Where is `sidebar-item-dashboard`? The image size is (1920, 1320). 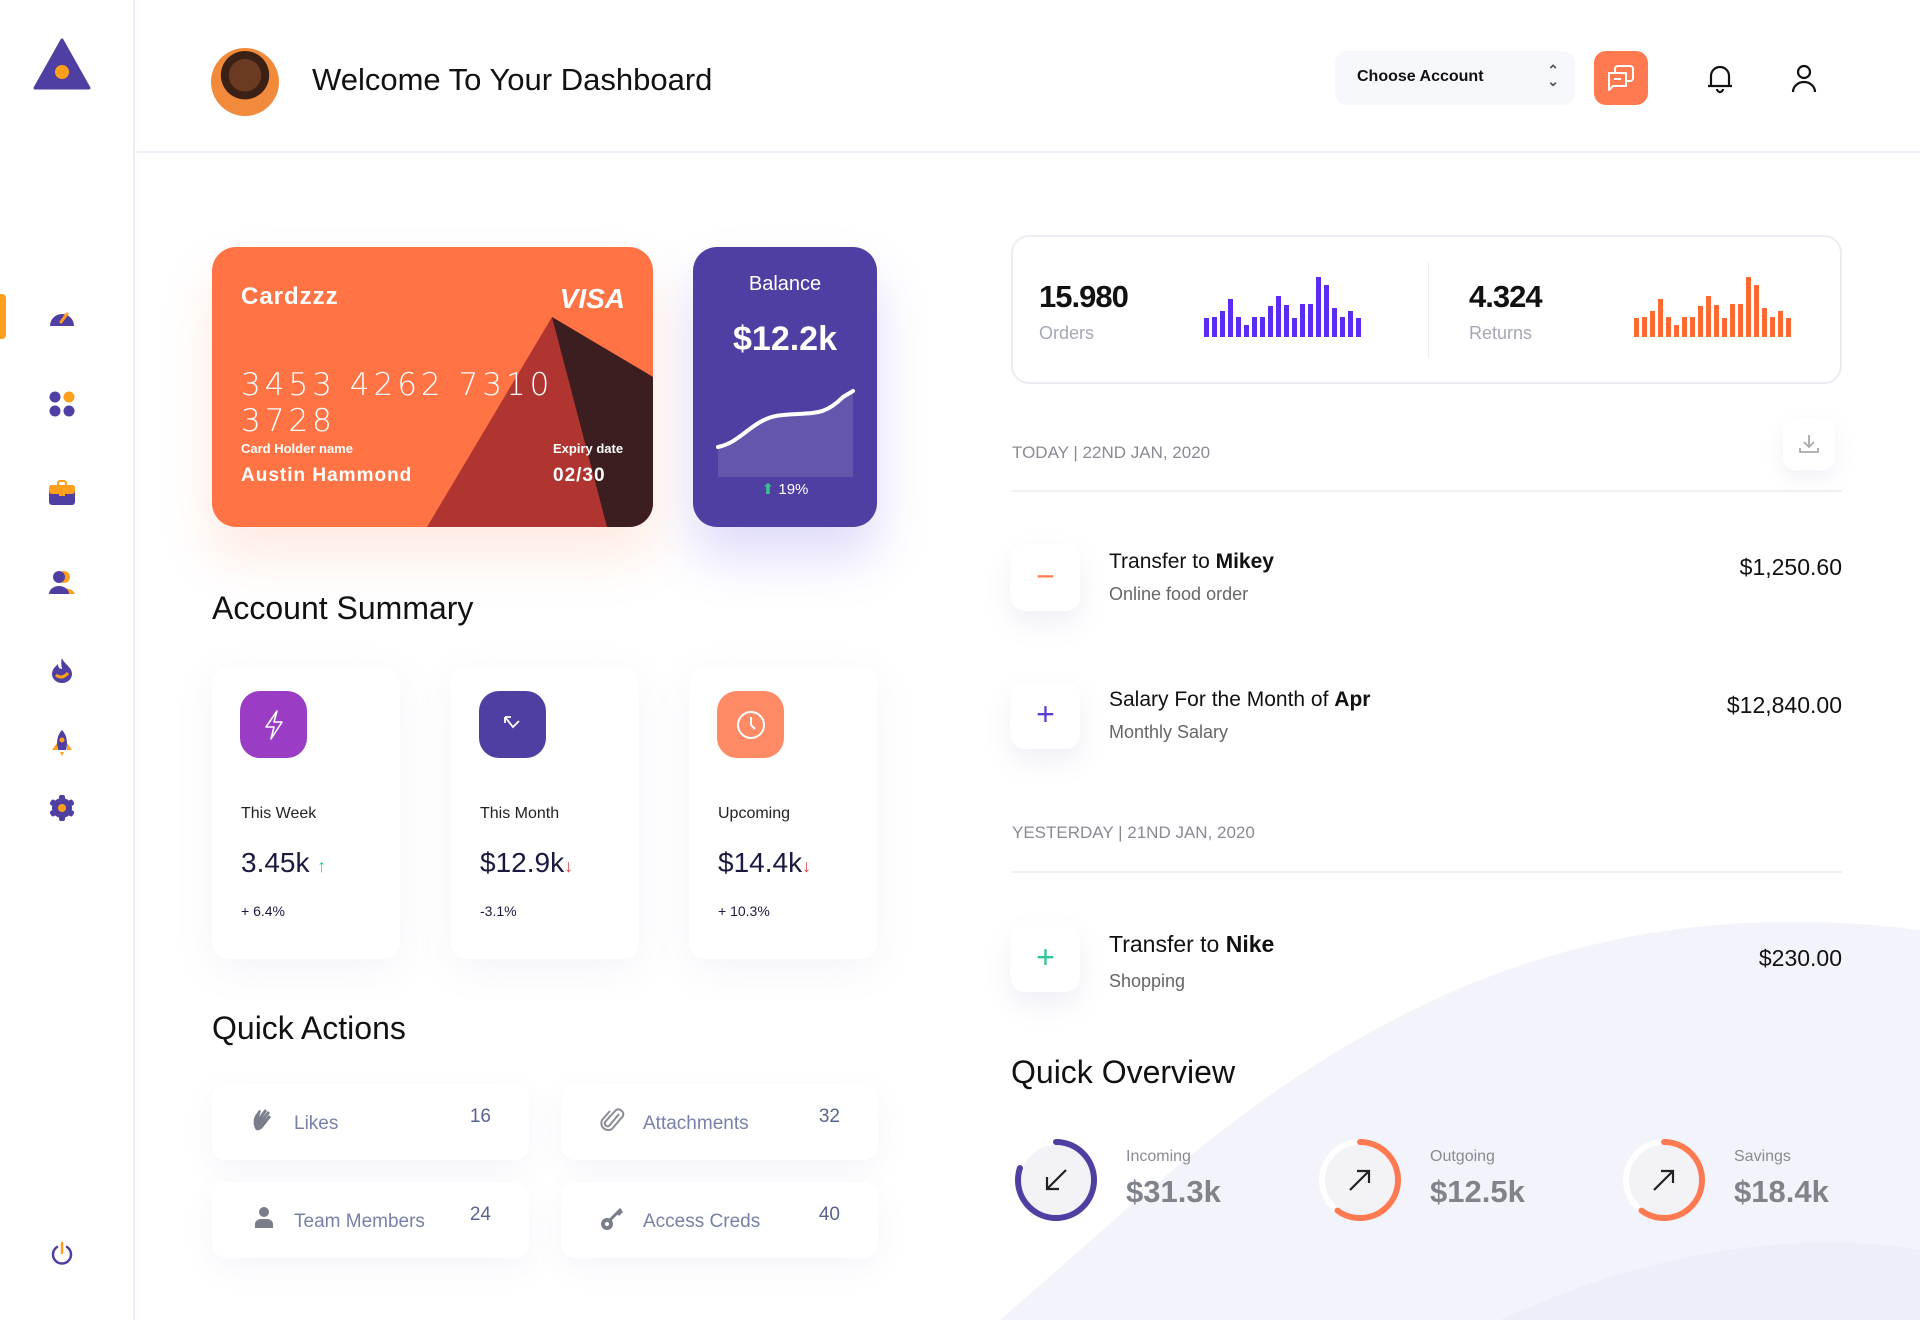 sidebar-item-dashboard is located at coordinates (62, 316).